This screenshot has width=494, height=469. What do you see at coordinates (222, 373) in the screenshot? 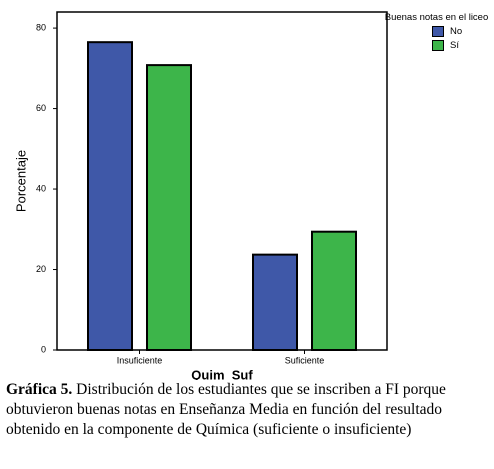
I see `x-axis-label: Quim_Suf` at bounding box center [222, 373].